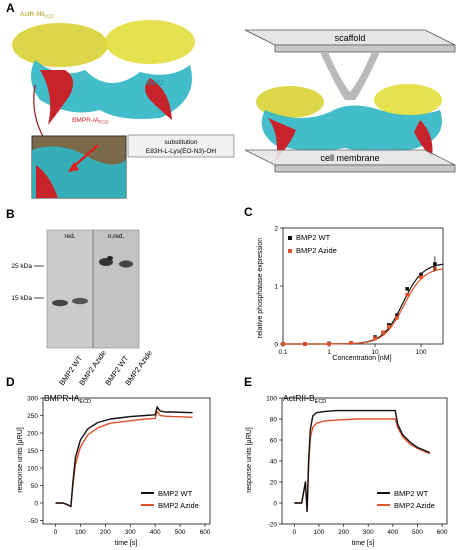 The image size is (463, 550). I want to click on e-legend: BMP2 WT BMP2 Azide, so click(406, 499).